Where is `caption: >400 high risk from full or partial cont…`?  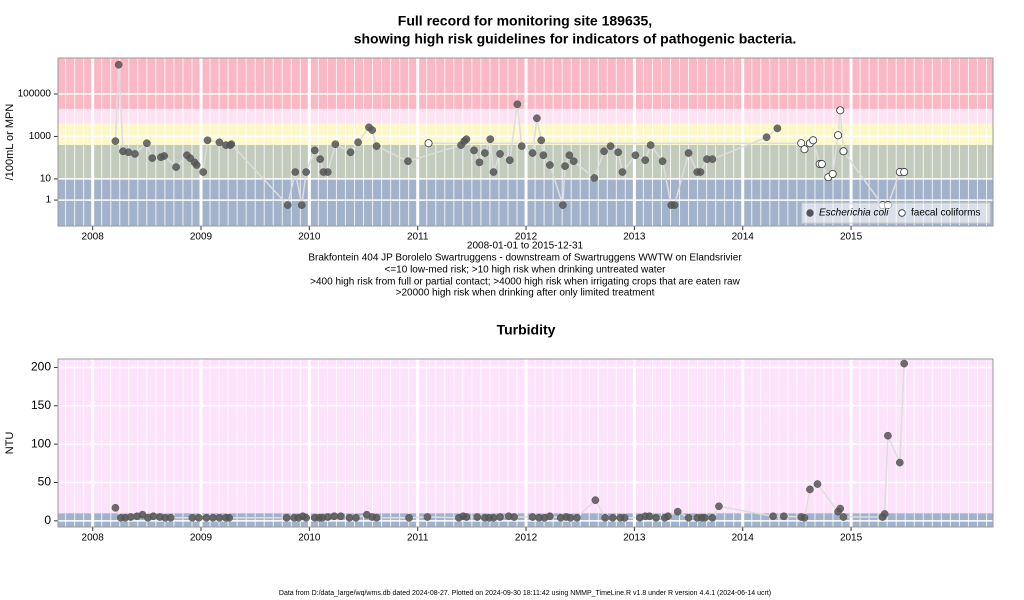
caption: >400 high risk from full or partial cont… is located at coordinates (525, 282).